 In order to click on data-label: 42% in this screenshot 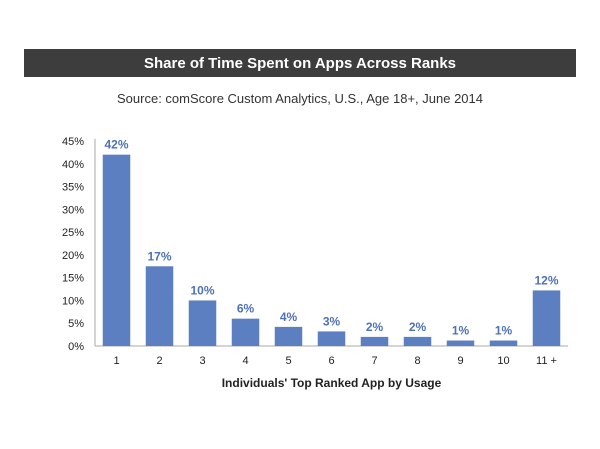, I will do `click(116, 145)`.